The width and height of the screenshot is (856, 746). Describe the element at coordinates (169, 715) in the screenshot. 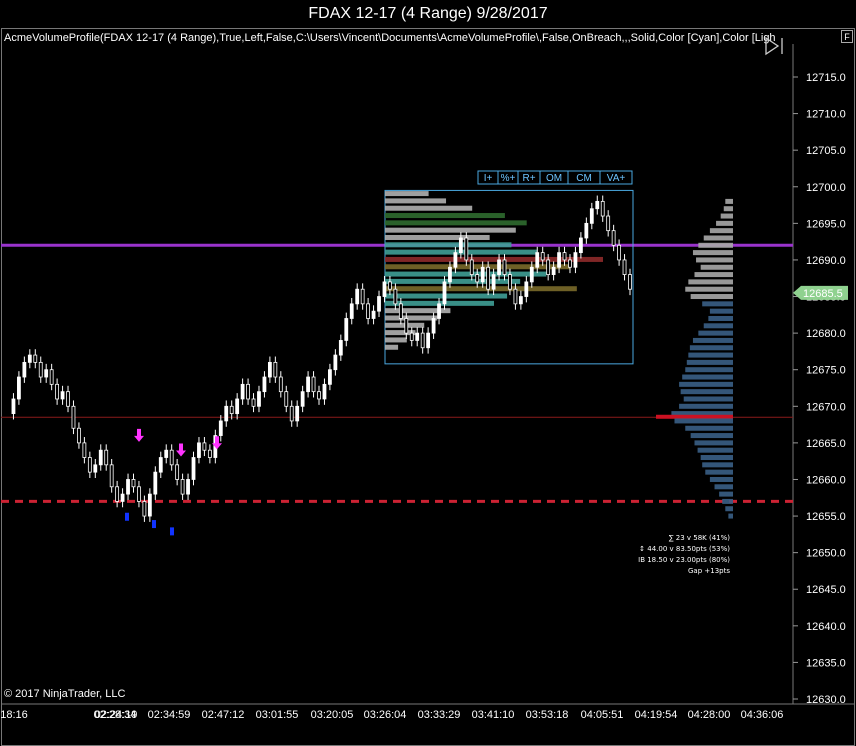

I see `x-tick-label: 02:34:59` at that location.